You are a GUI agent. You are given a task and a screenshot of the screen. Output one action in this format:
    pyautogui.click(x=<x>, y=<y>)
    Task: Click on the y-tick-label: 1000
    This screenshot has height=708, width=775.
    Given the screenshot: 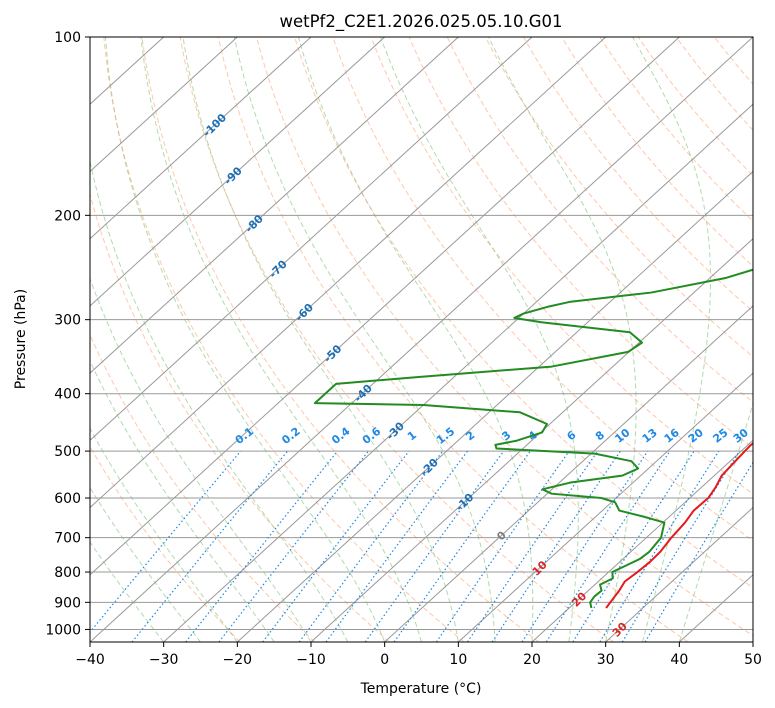 What is the action you would take?
    pyautogui.click(x=63, y=630)
    